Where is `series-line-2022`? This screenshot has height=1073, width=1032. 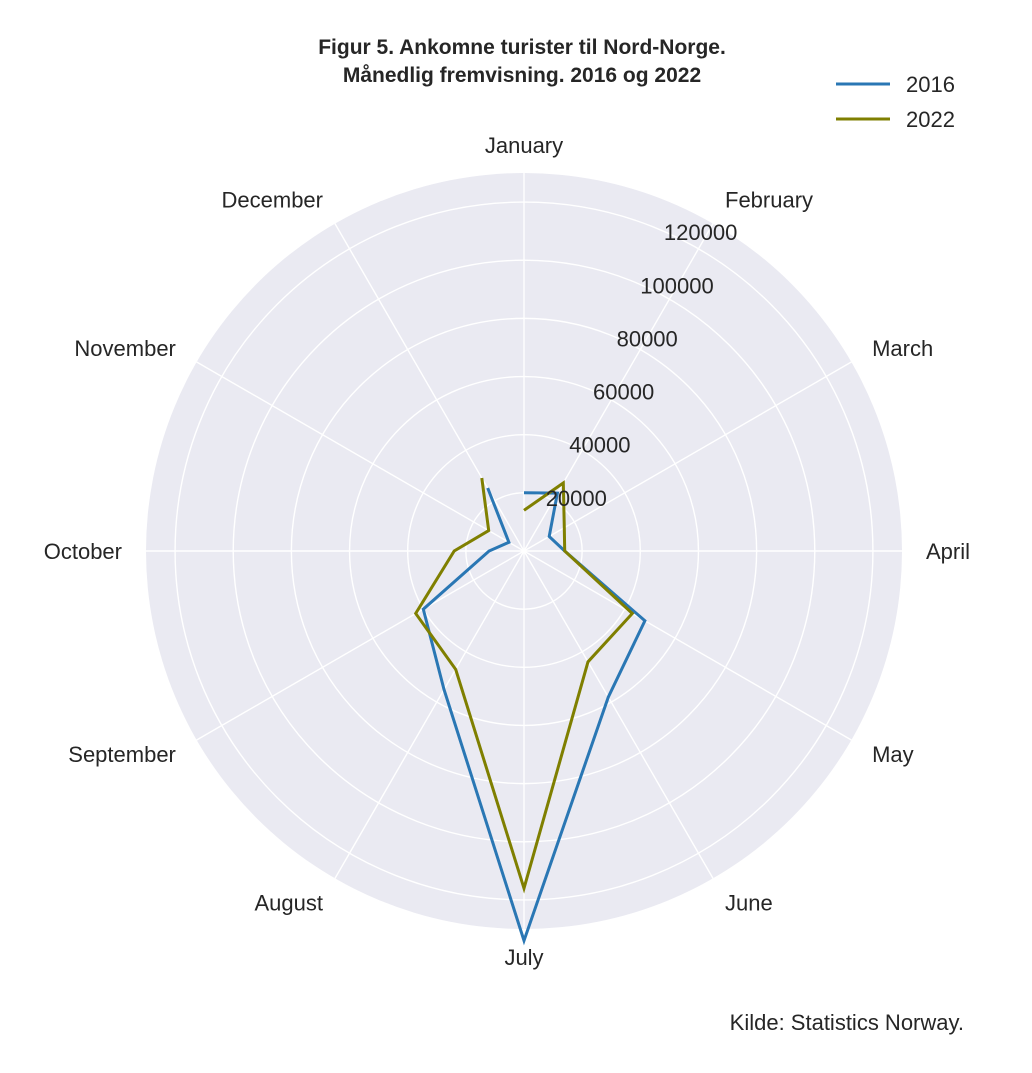
series-line-2022 is located at coordinates (524, 685).